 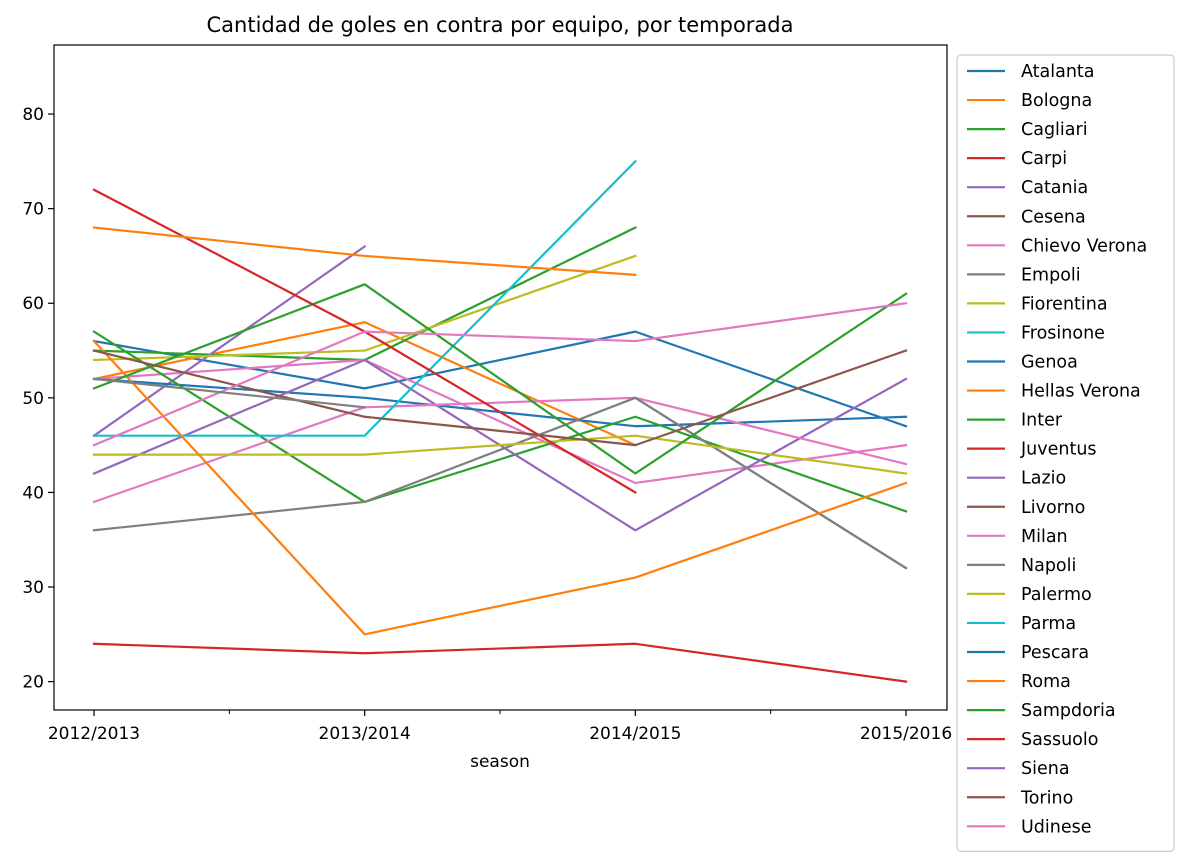 What do you see at coordinates (1068, 711) in the screenshot?
I see `legend-label-sampdoria: Sampdoria` at bounding box center [1068, 711].